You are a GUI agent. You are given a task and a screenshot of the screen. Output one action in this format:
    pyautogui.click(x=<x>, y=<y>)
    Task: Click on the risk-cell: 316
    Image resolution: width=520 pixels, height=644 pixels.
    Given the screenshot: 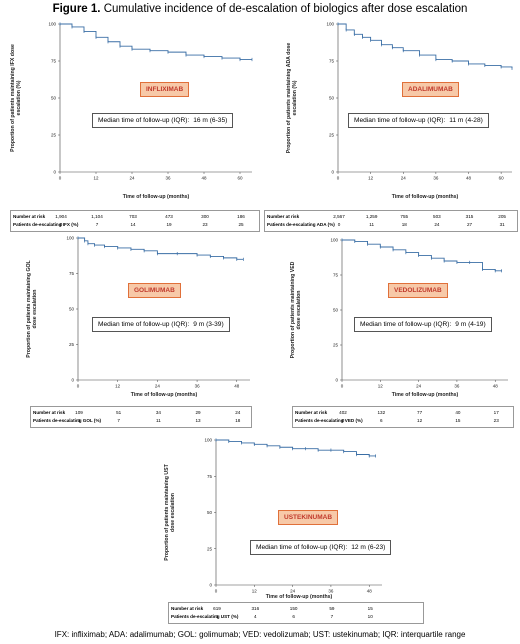 What is the action you would take?
    pyautogui.click(x=255, y=608)
    